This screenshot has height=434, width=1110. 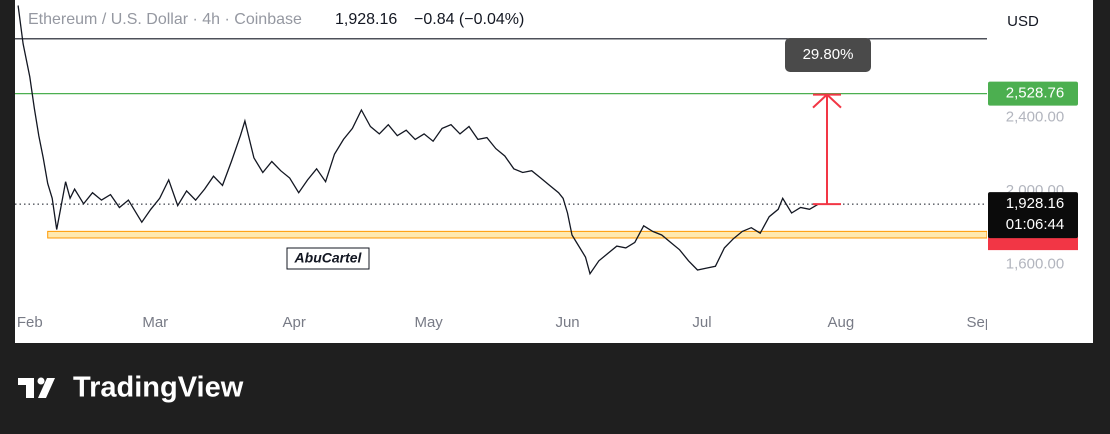 I want to click on x-tick-label: Feb, so click(x=30, y=322).